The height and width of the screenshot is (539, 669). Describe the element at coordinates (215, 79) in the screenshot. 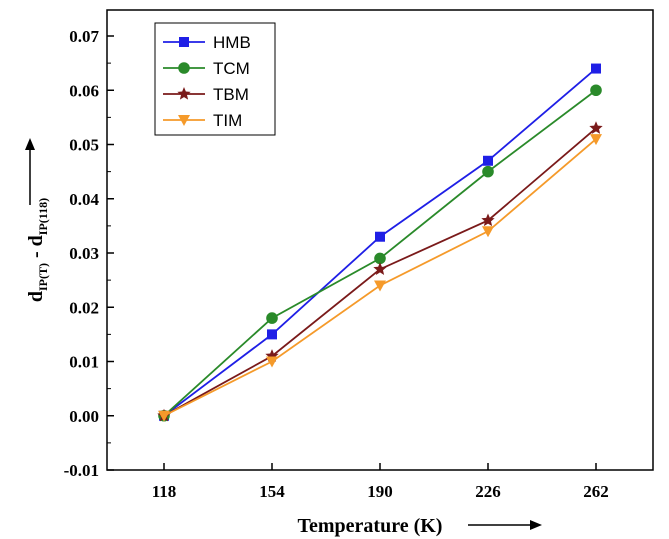

I see `legend: HMB TCM TBM TIM` at that location.